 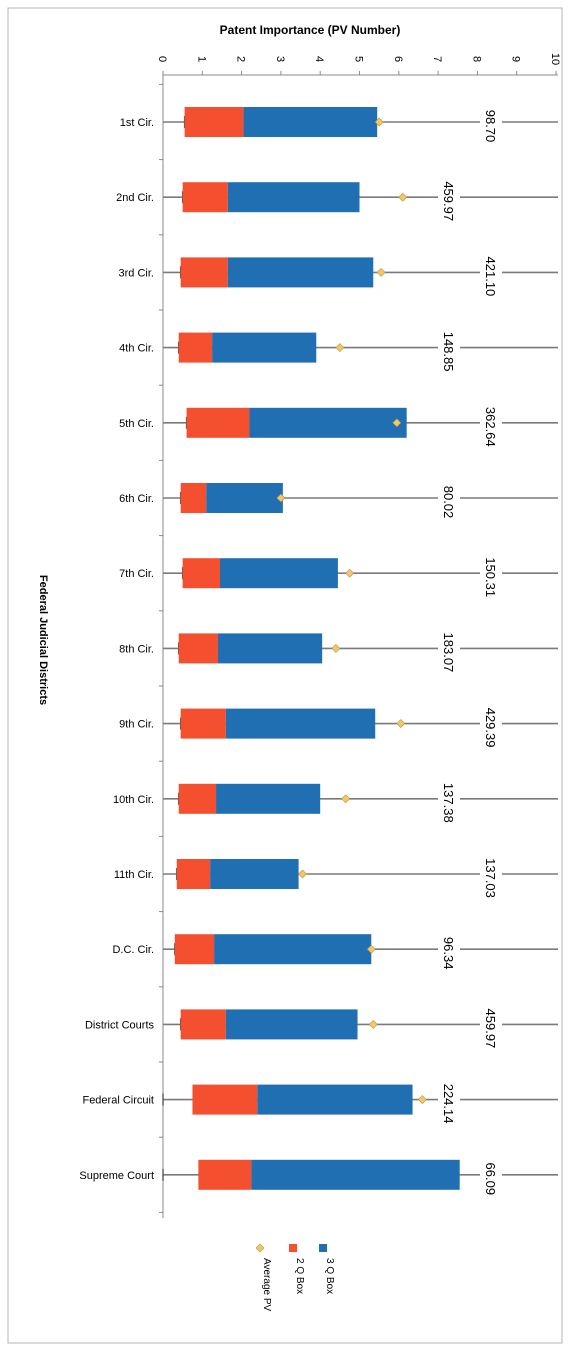 What do you see at coordinates (319, 59) in the screenshot?
I see `x-tick-label: 4` at bounding box center [319, 59].